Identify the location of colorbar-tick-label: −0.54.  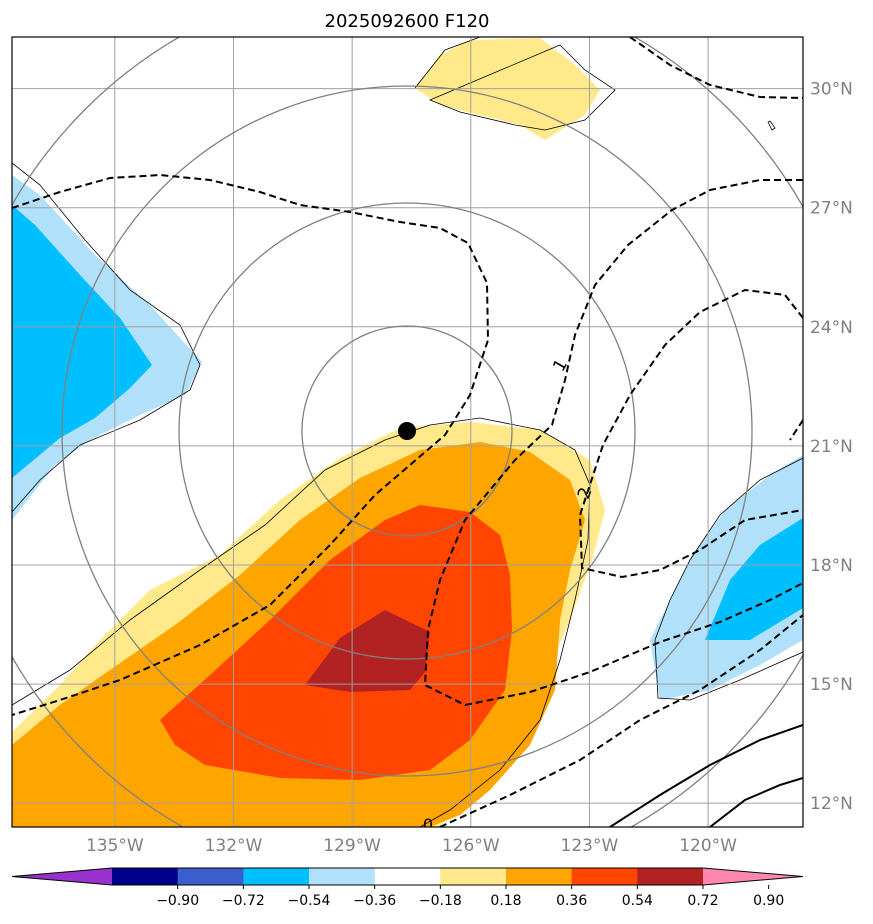
(309, 901).